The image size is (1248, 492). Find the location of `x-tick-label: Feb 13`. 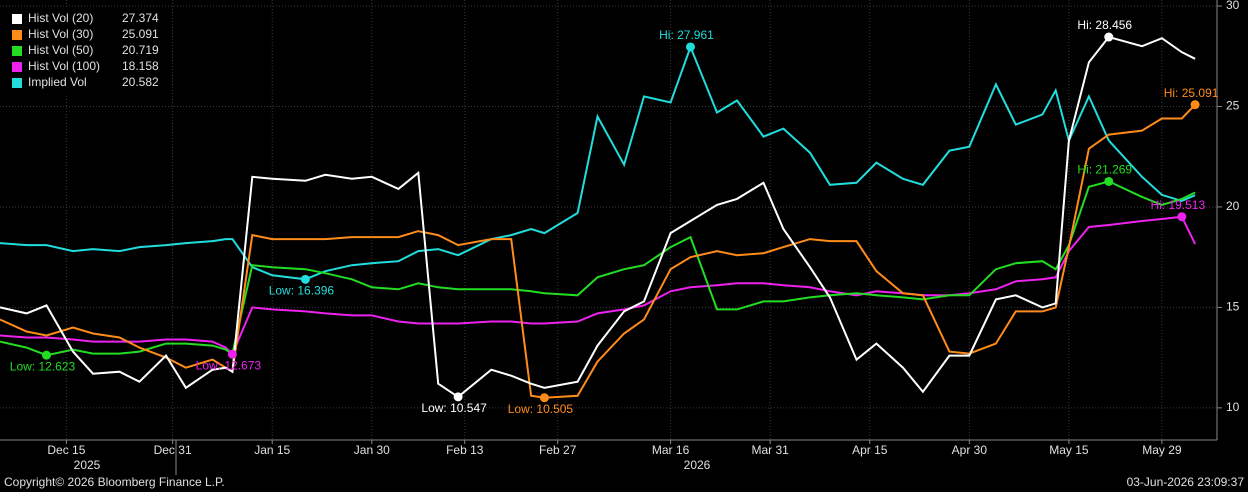

x-tick-label: Feb 13 is located at coordinates (465, 450).